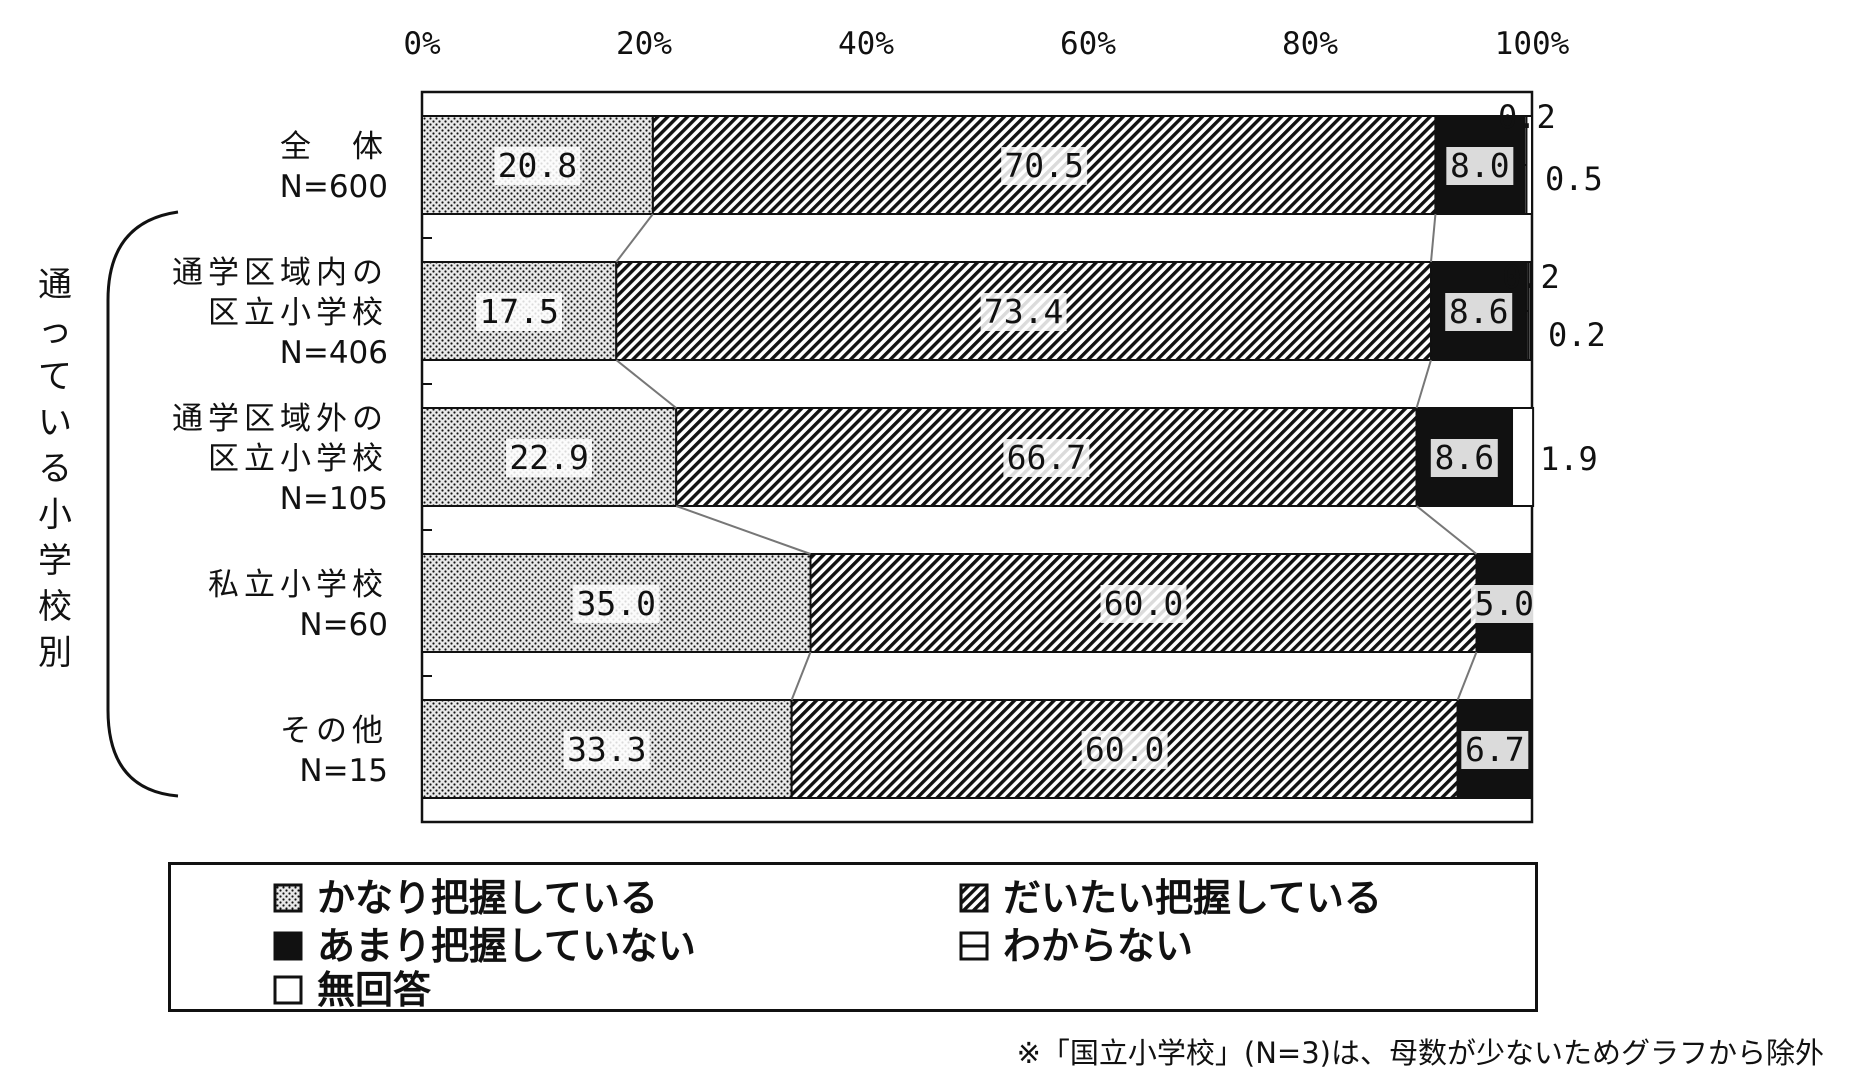 This screenshot has height=1076, width=1854. What do you see at coordinates (1098, 946) in the screenshot?
I see `legend-label-wakaranai: わからない` at bounding box center [1098, 946].